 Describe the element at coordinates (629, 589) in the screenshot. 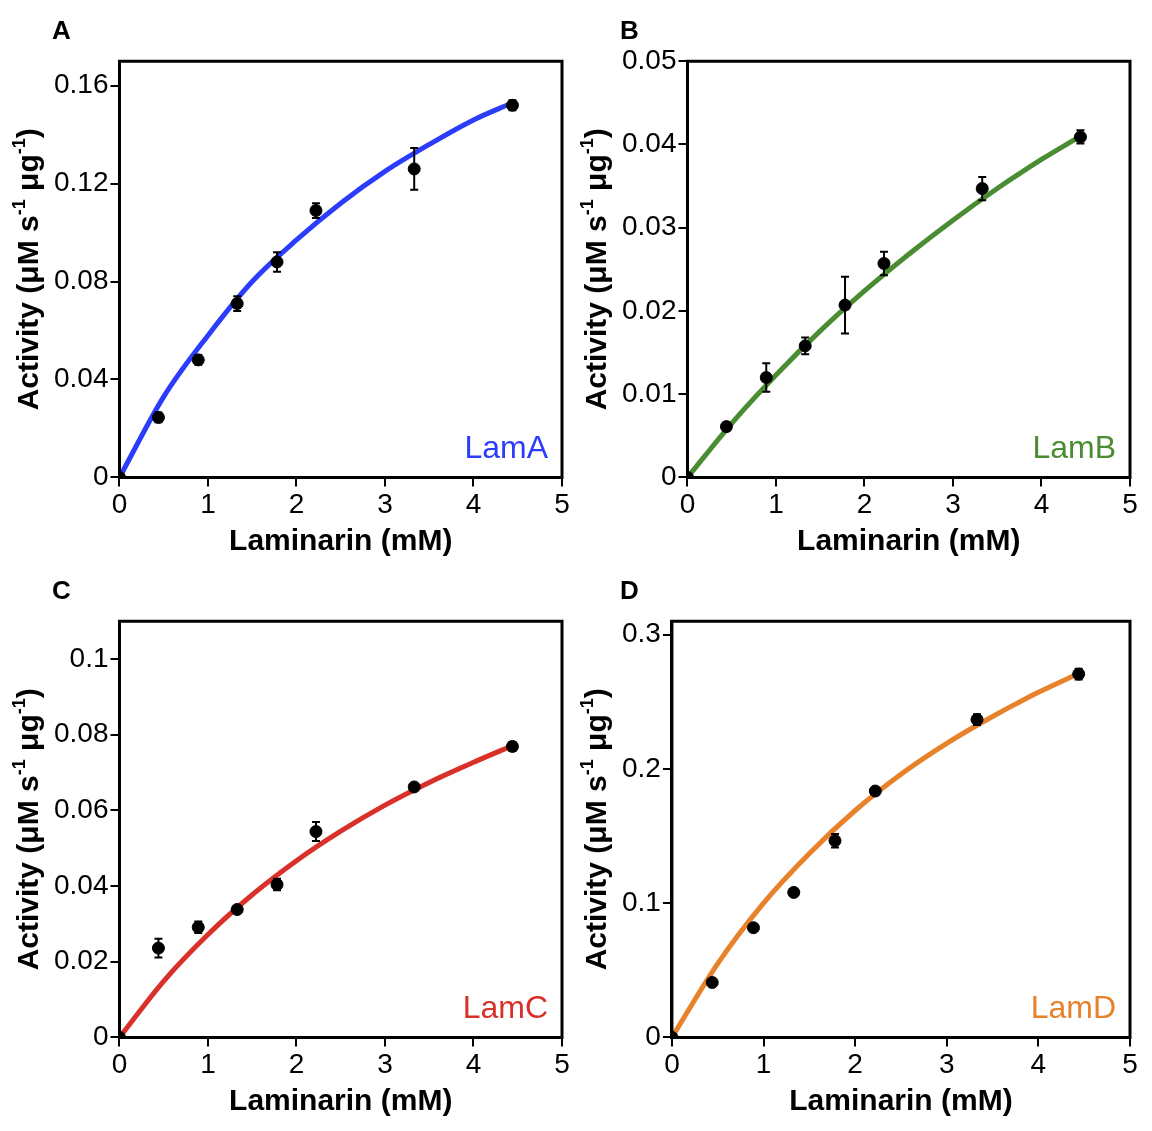

I see `chart-title: D` at that location.